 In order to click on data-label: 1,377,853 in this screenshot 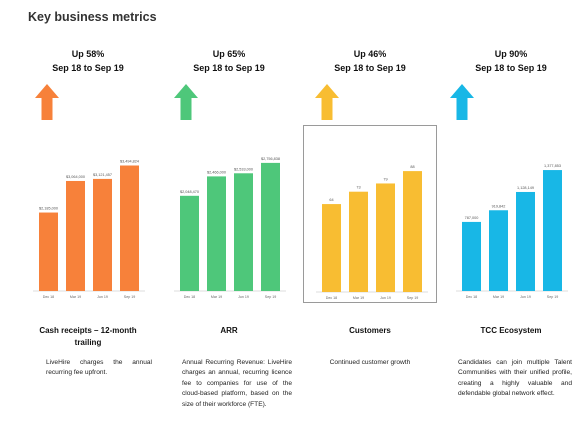, I will do `click(552, 166)`.